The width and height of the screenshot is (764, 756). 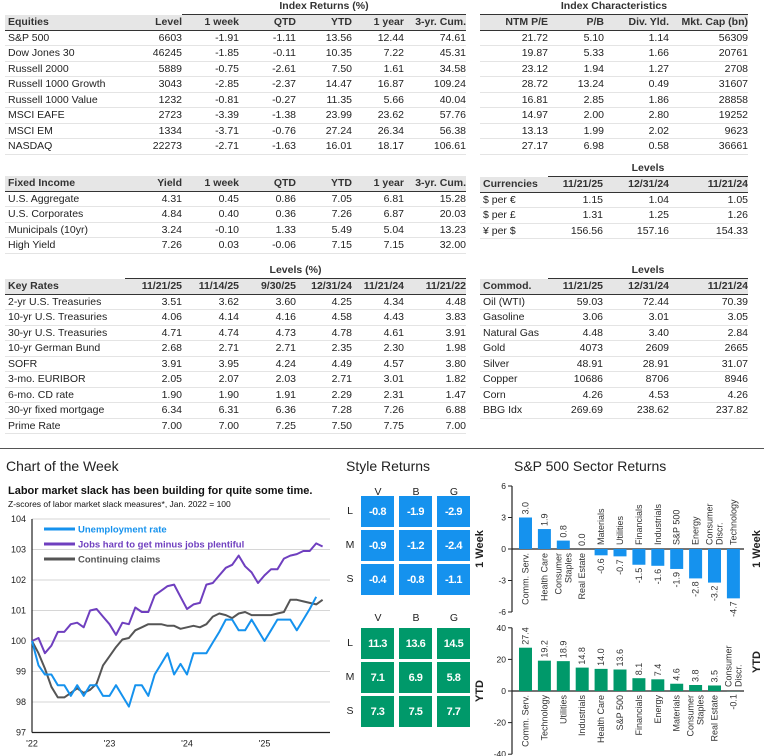 What do you see at coordinates (499, 199) in the screenshot?
I see `row-label: $ per €` at bounding box center [499, 199].